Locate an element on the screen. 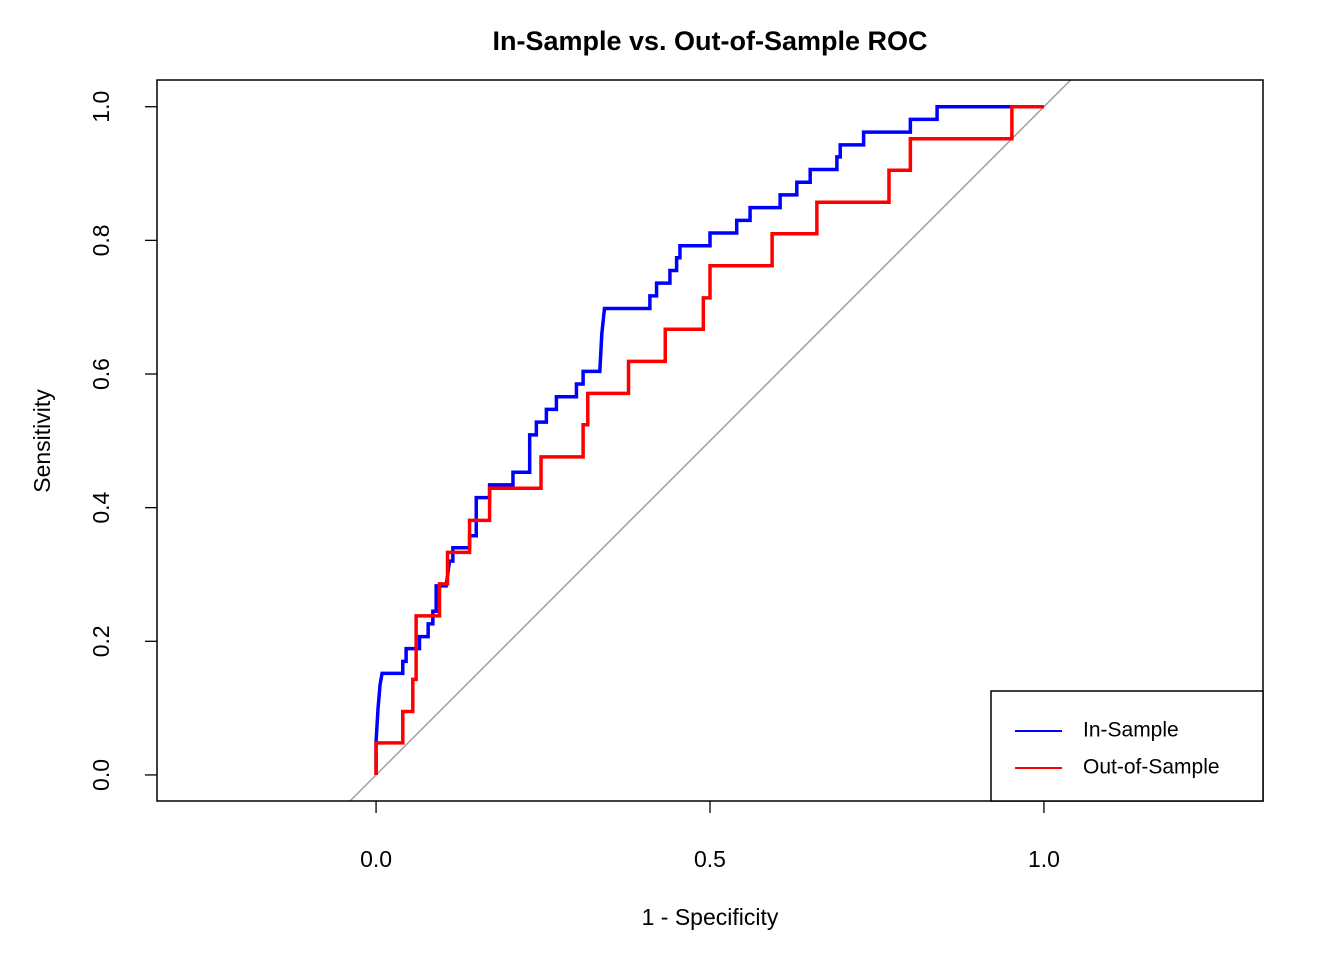  y-tick-label: 0.2 is located at coordinates (101, 641).